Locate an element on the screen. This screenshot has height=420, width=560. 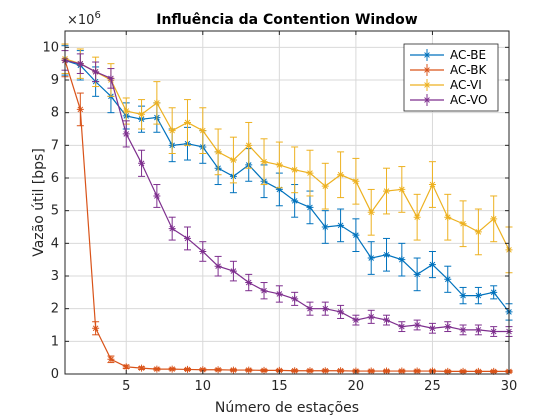
y-multiplier-base: ×10 is located at coordinates (80, 20).